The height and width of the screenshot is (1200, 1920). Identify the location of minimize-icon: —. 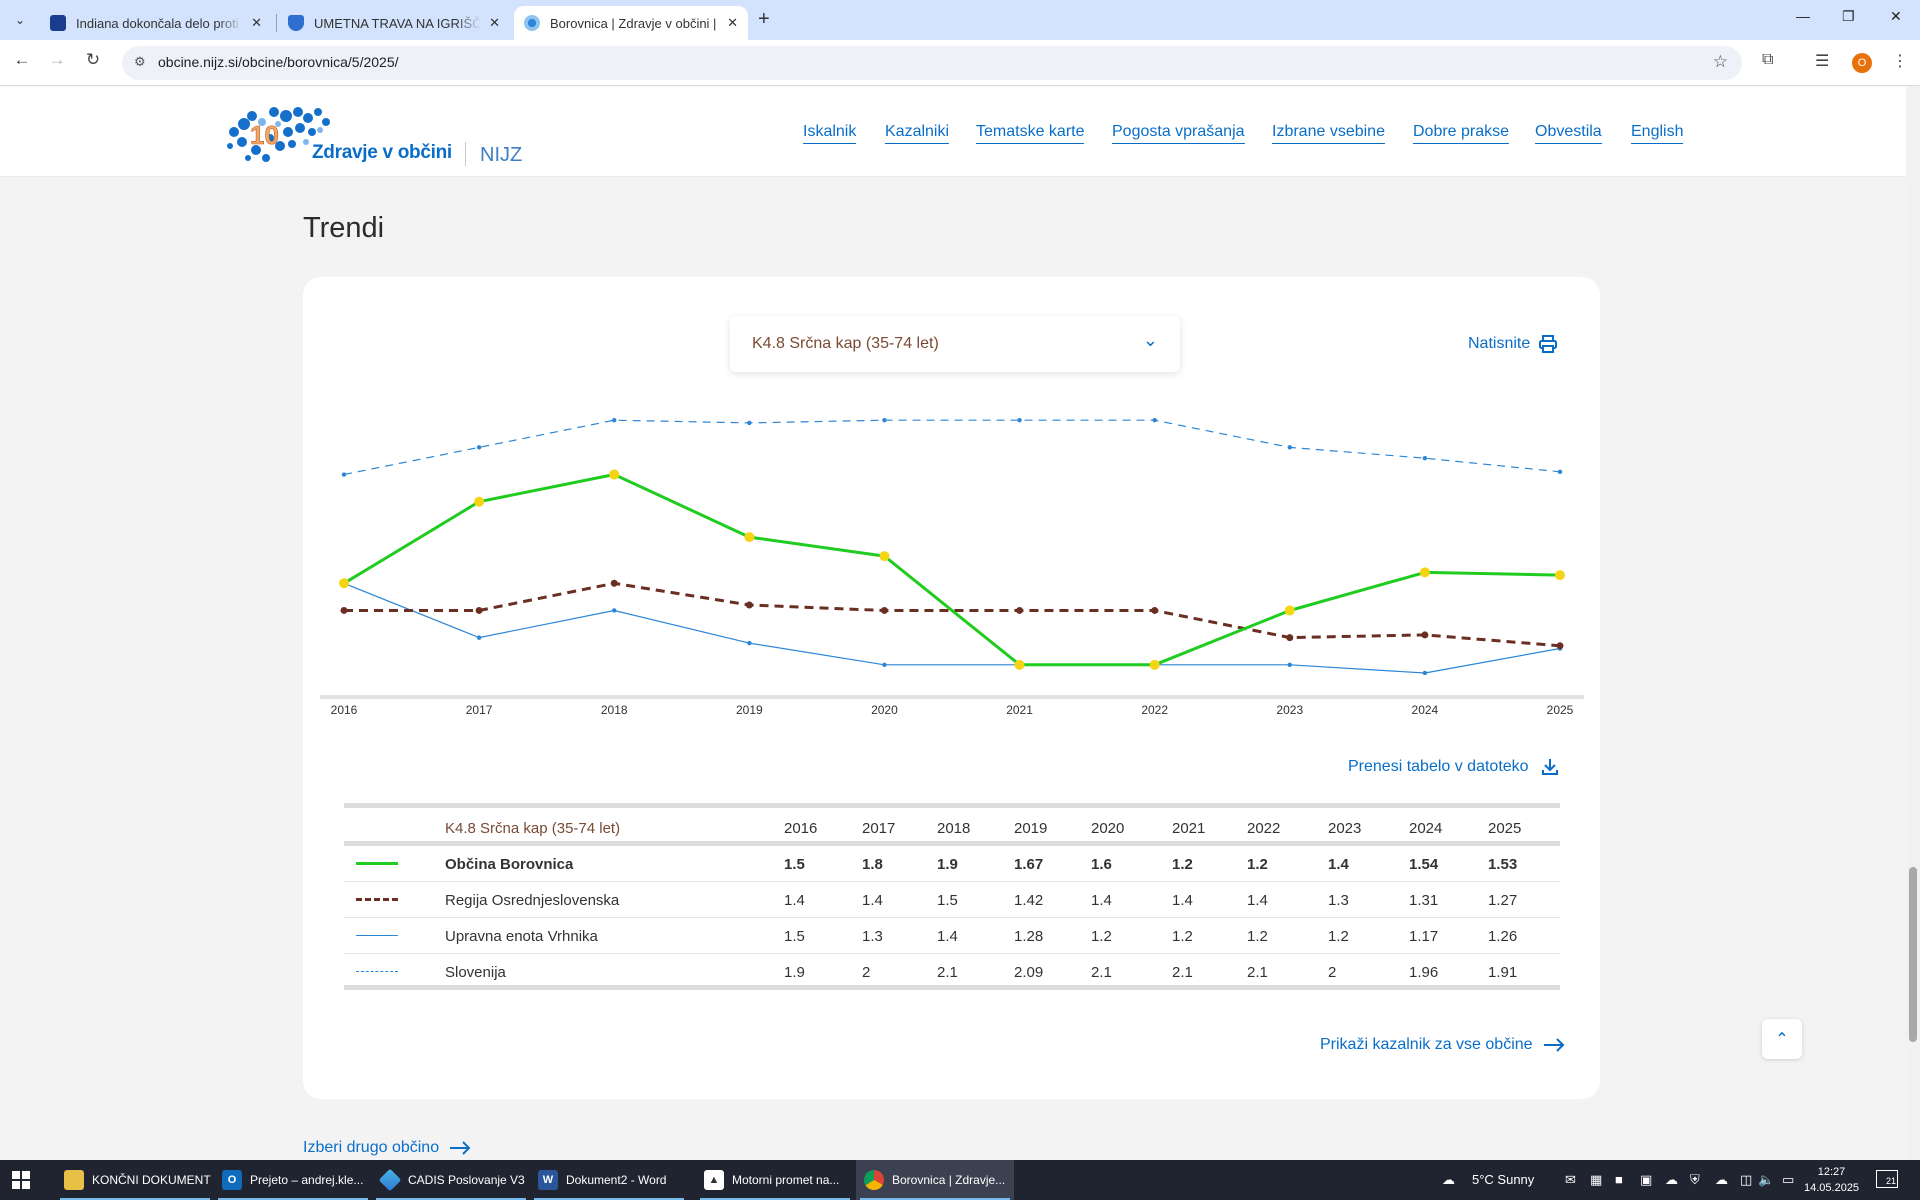
(1803, 16).